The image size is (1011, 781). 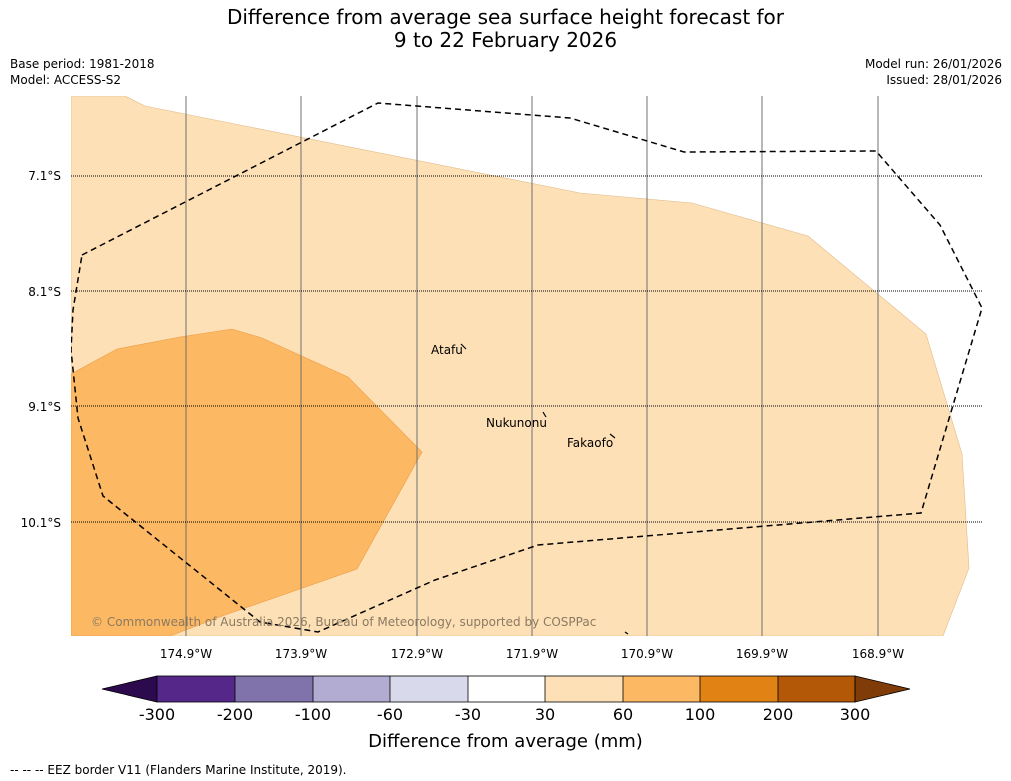 I want to click on lat-label: 9.1°S, so click(x=44, y=407).